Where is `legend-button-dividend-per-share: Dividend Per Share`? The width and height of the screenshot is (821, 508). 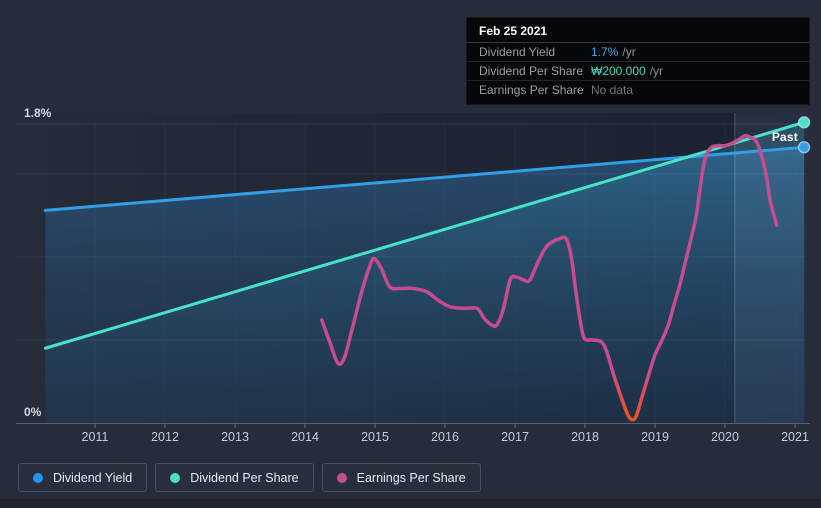
legend-button-dividend-per-share: Dividend Per Share is located at coordinates (234, 477).